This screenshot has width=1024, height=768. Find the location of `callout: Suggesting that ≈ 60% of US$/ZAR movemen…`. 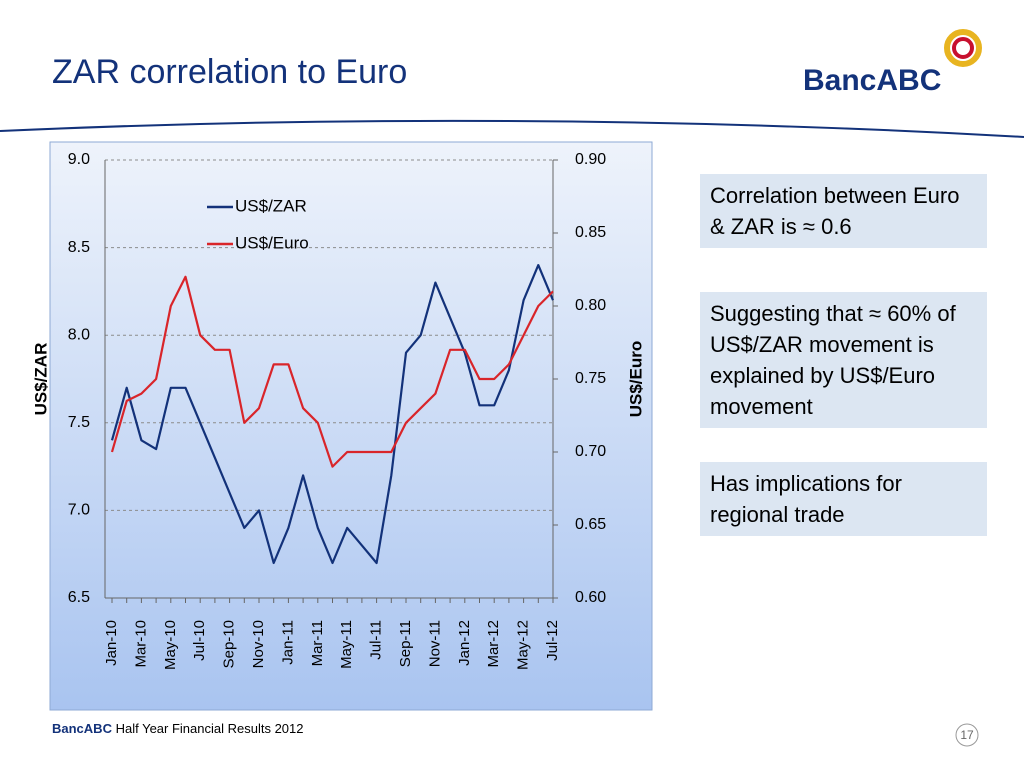

callout: Suggesting that ≈ 60% of US$/ZAR movemen… is located at coordinates (843, 360).